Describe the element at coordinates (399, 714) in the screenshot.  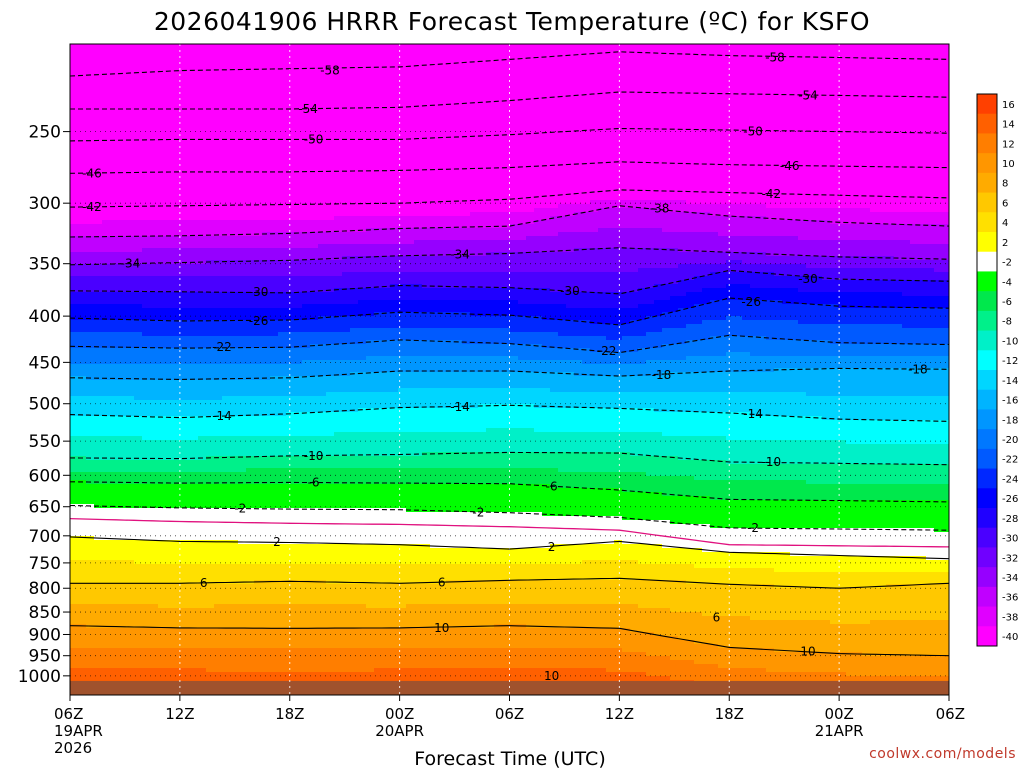
I see `x-tick-label: 00Z` at that location.